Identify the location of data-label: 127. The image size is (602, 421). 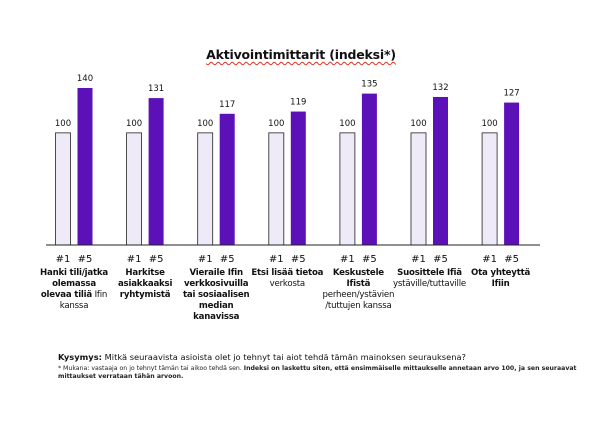
(511, 94).